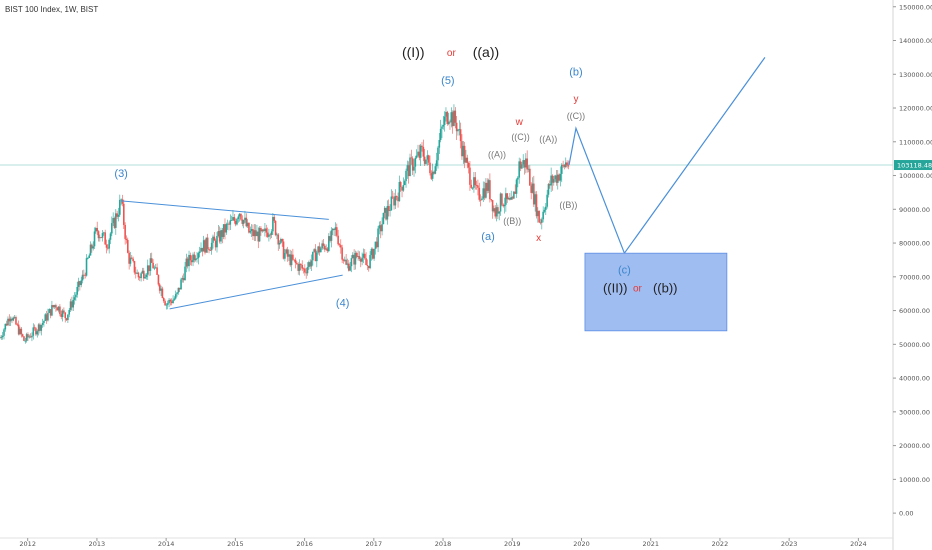 This screenshot has width=932, height=550. What do you see at coordinates (615, 287) in the screenshot?
I see `target-zone-label-ii: ((II))` at bounding box center [615, 287].